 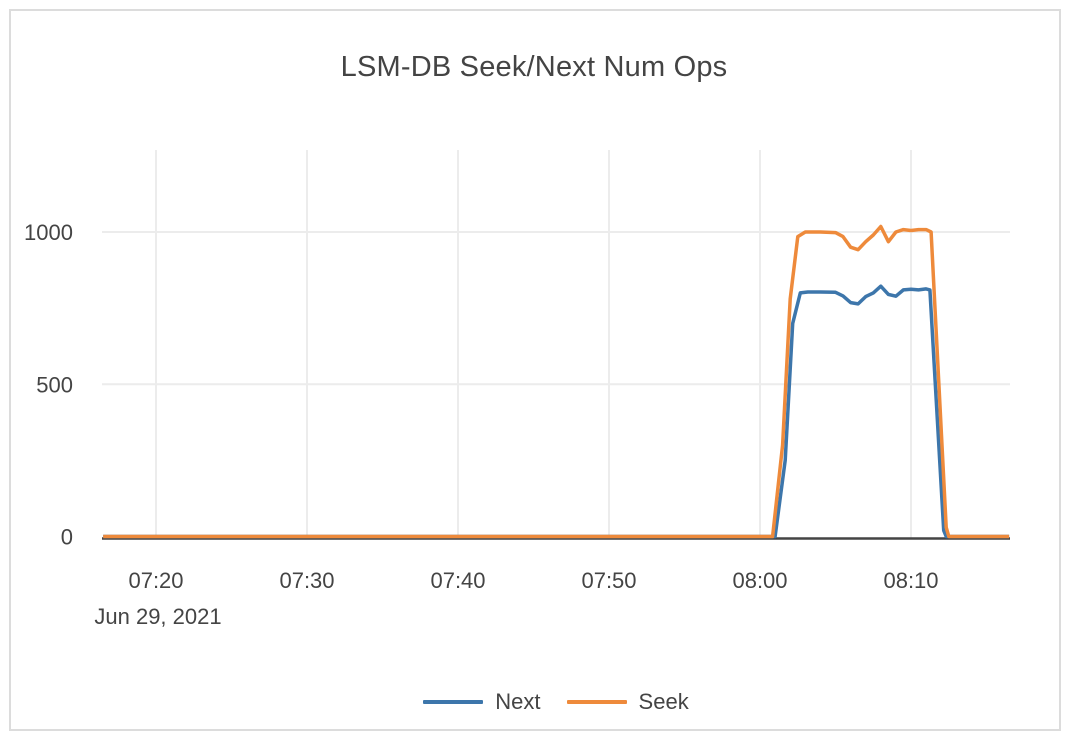 What do you see at coordinates (759, 580) in the screenshot?
I see `x-tick-label: 08:00` at bounding box center [759, 580].